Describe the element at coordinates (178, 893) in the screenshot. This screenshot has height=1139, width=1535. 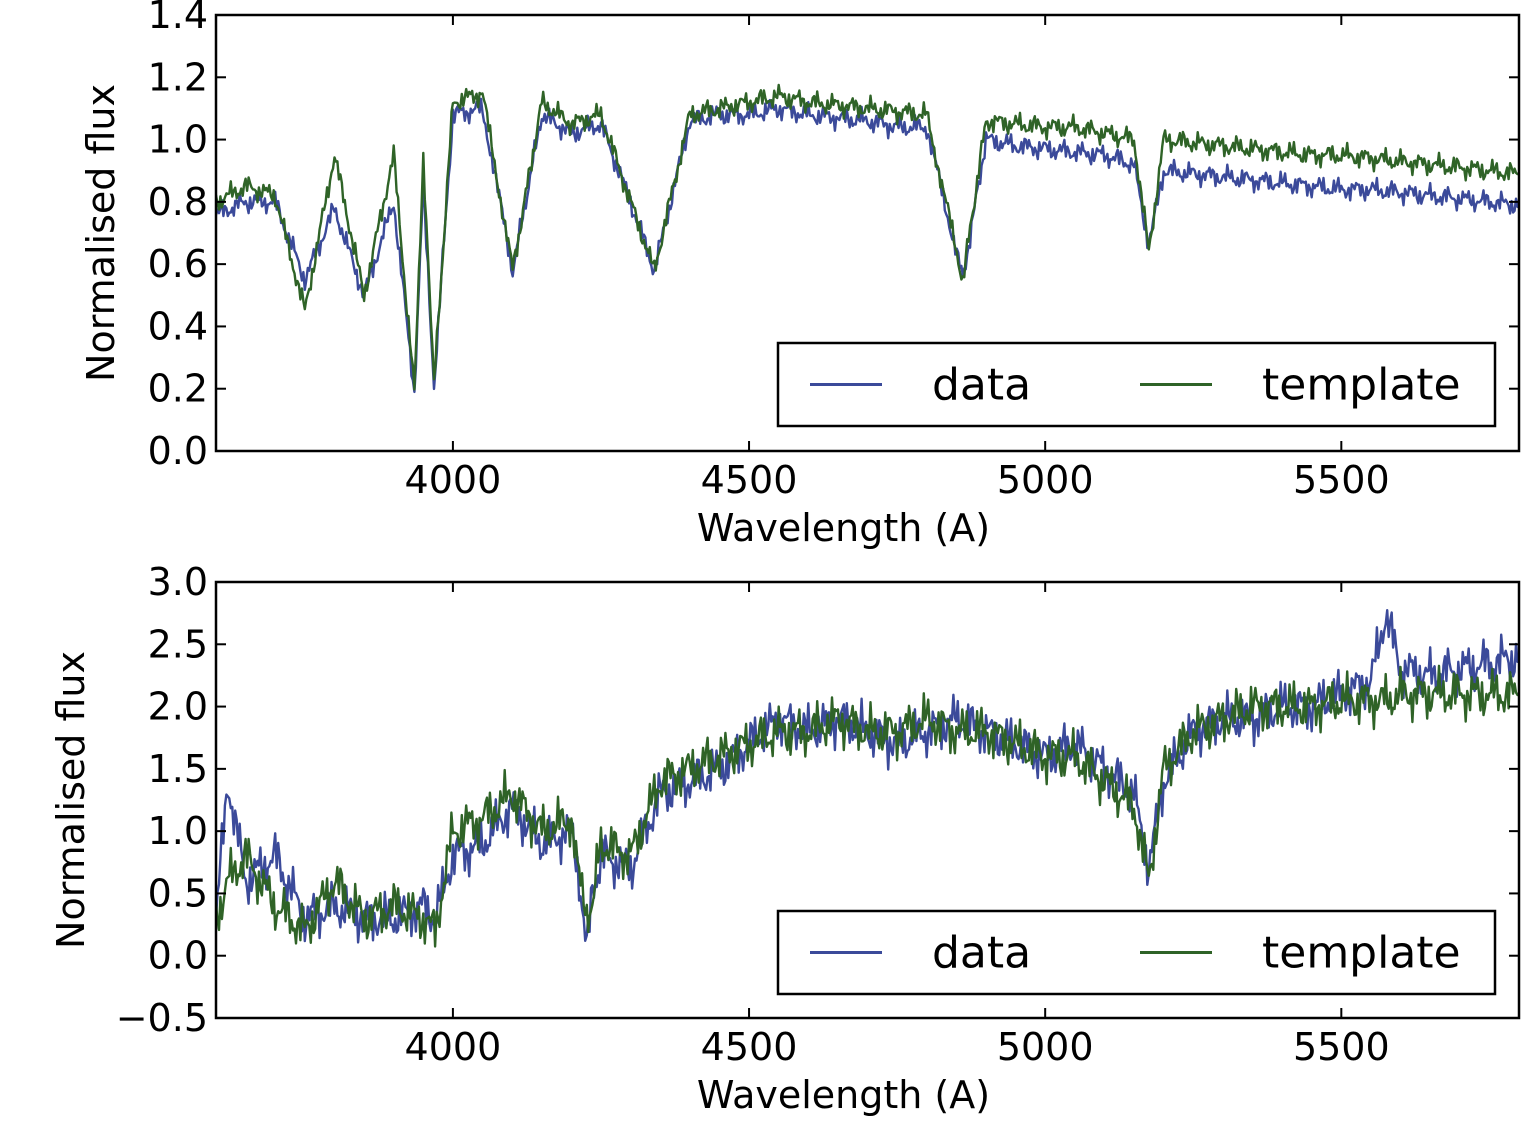
I see `y-tick-label: 0.5` at that location.